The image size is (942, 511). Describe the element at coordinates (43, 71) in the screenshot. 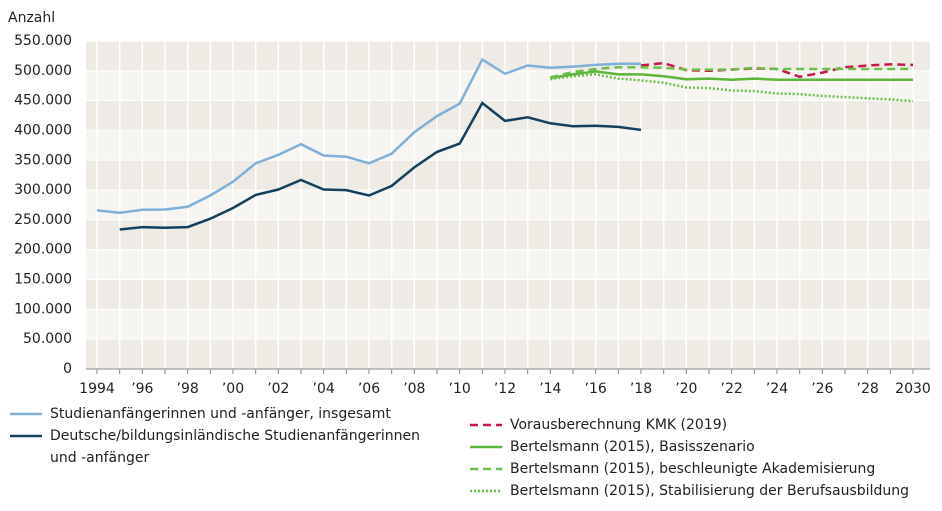

I see `y-tick-label: 500.000` at that location.